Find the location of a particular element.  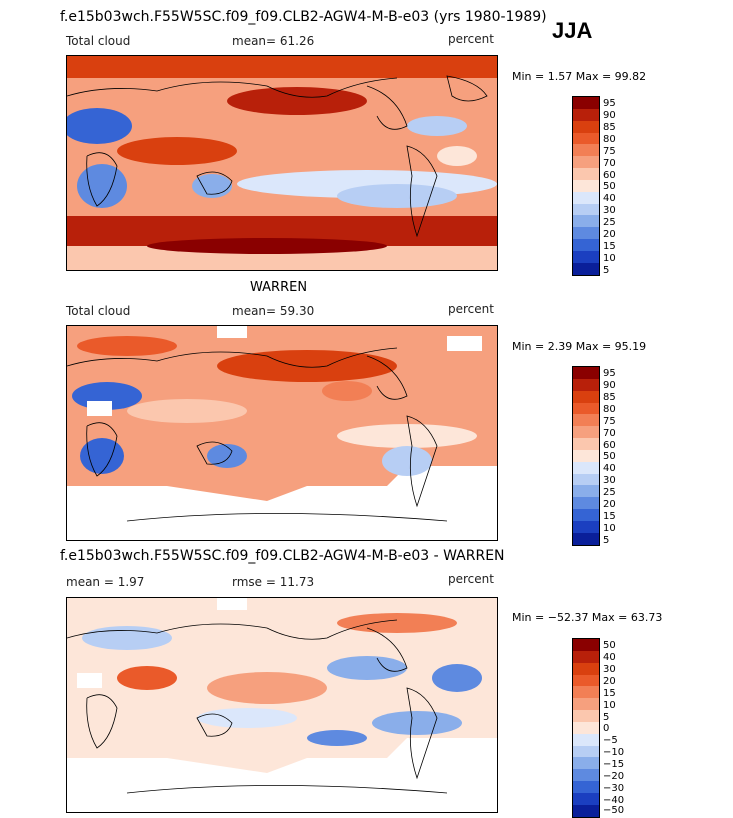

panel2-level: 40 is located at coordinates (609, 468).